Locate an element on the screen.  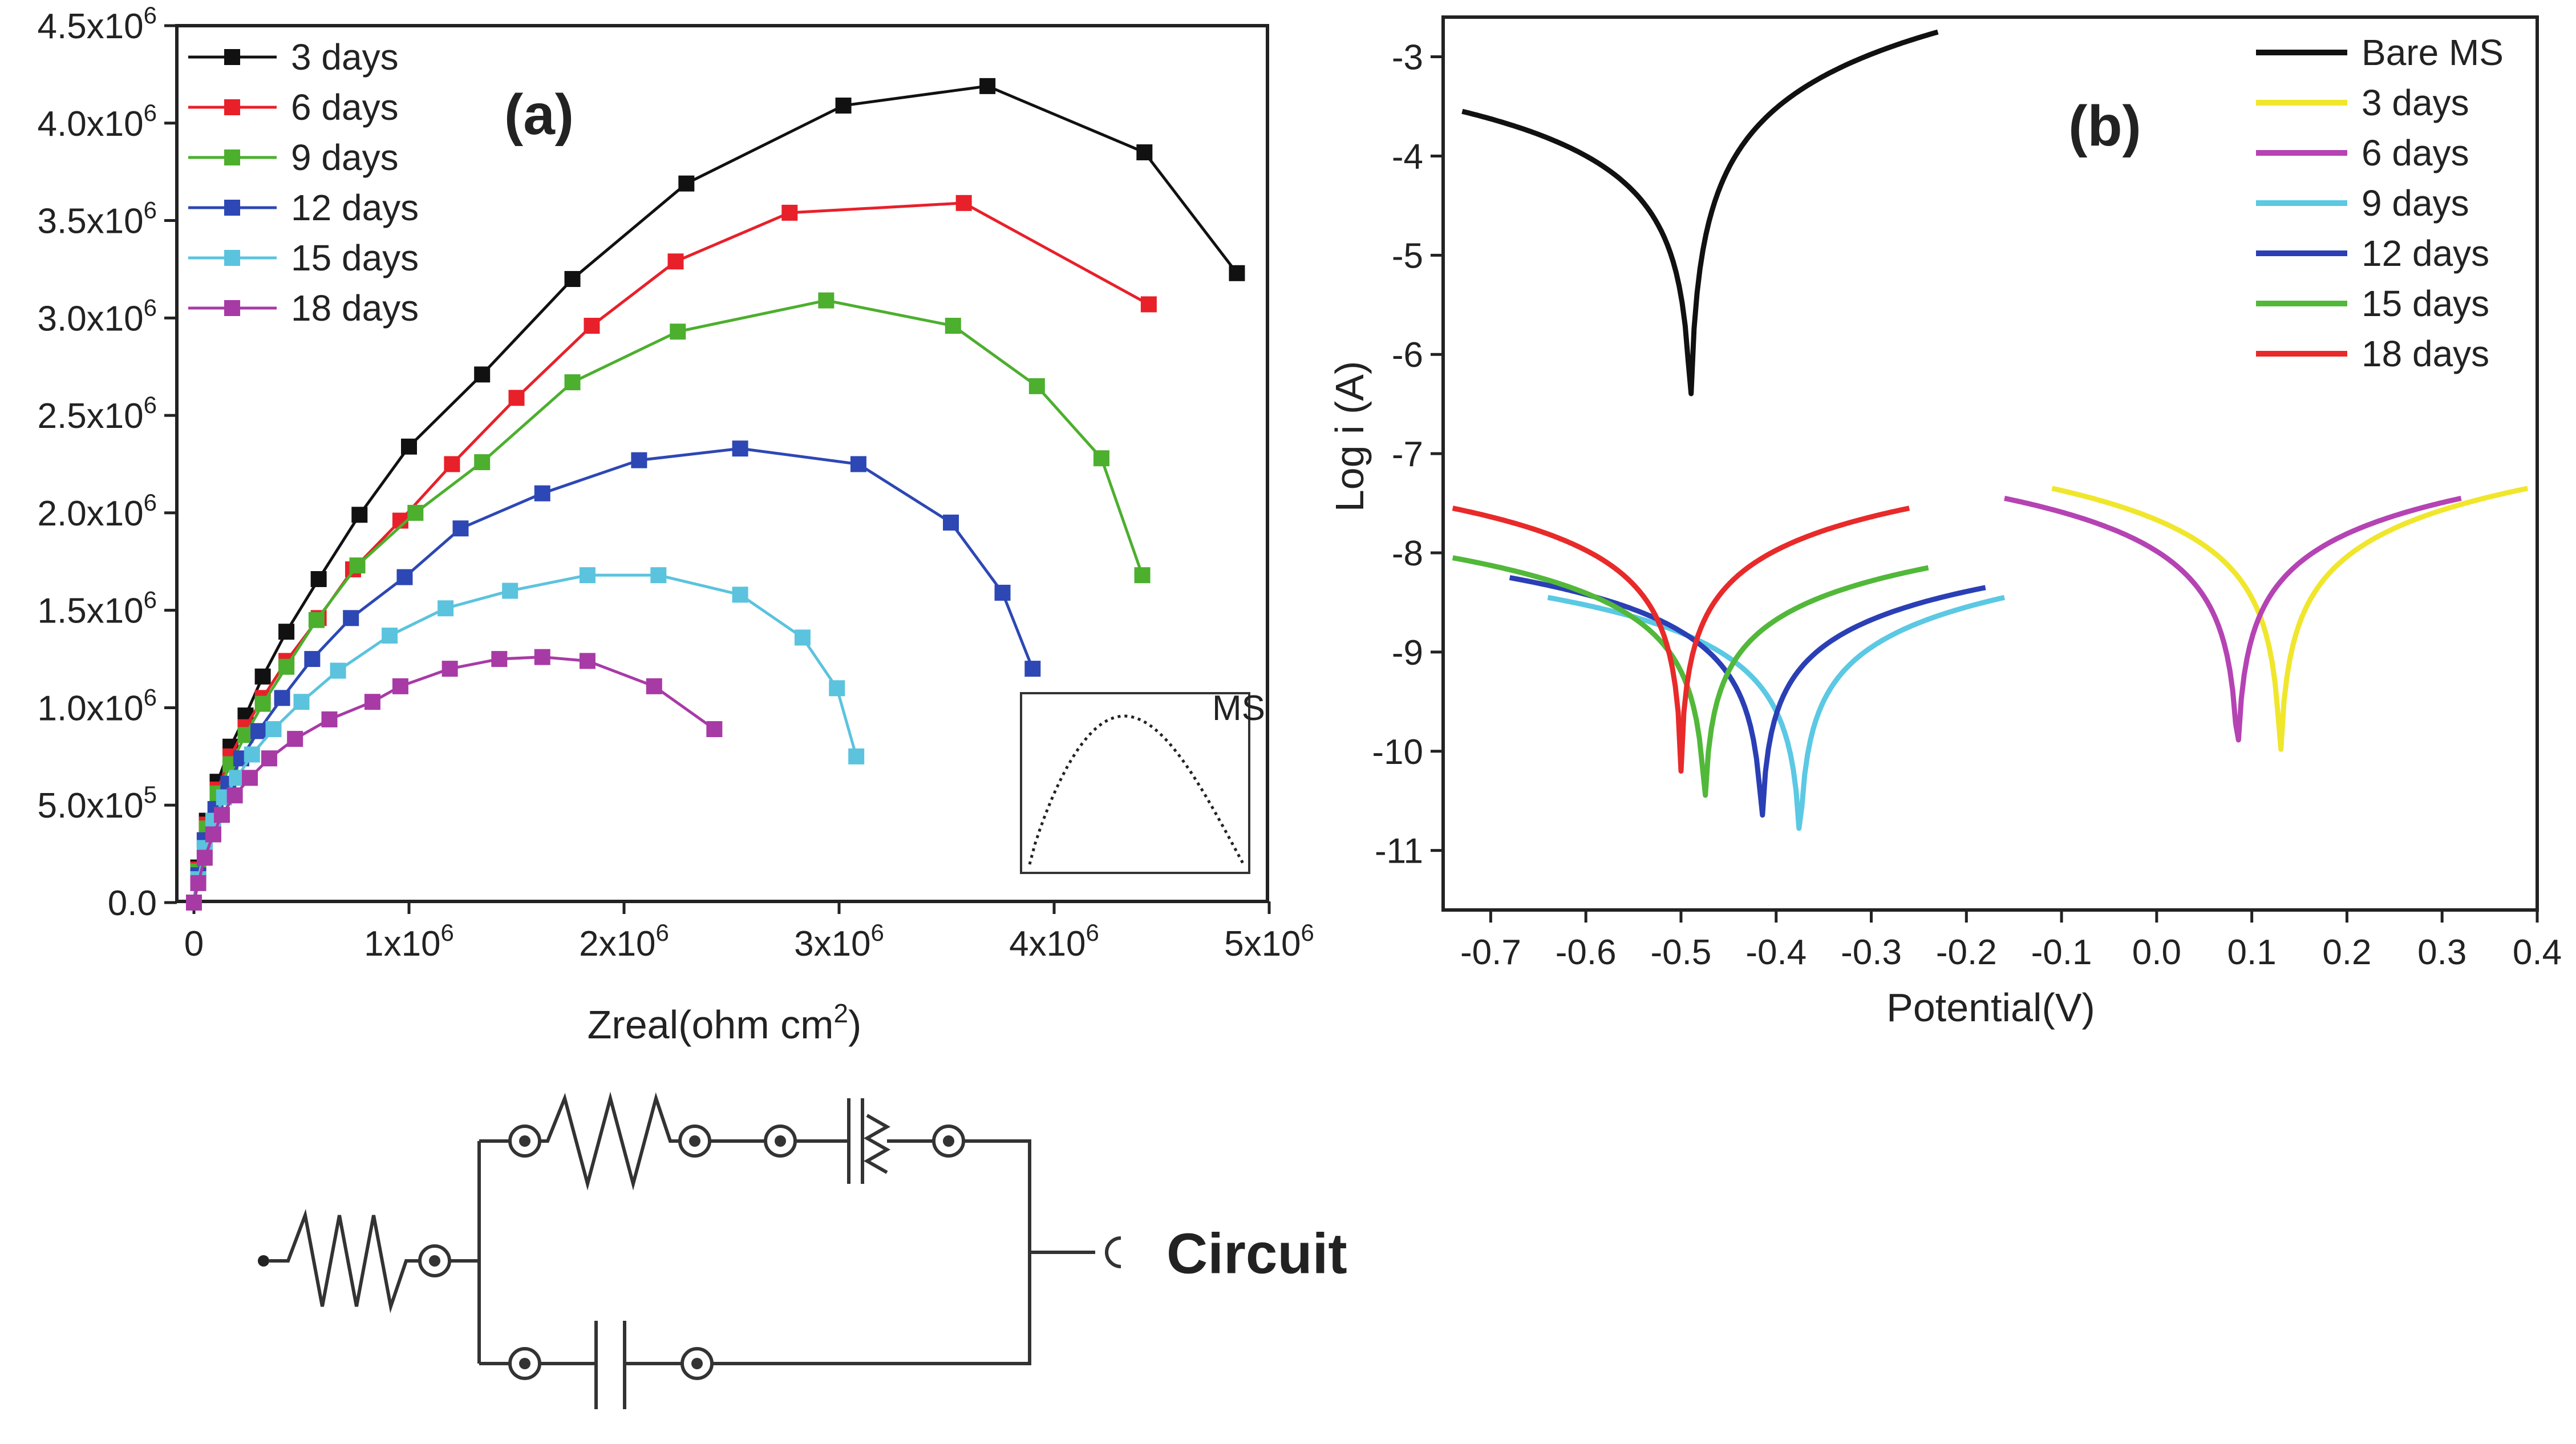
y-tick-label-b: -4 is located at coordinates (1407, 157).